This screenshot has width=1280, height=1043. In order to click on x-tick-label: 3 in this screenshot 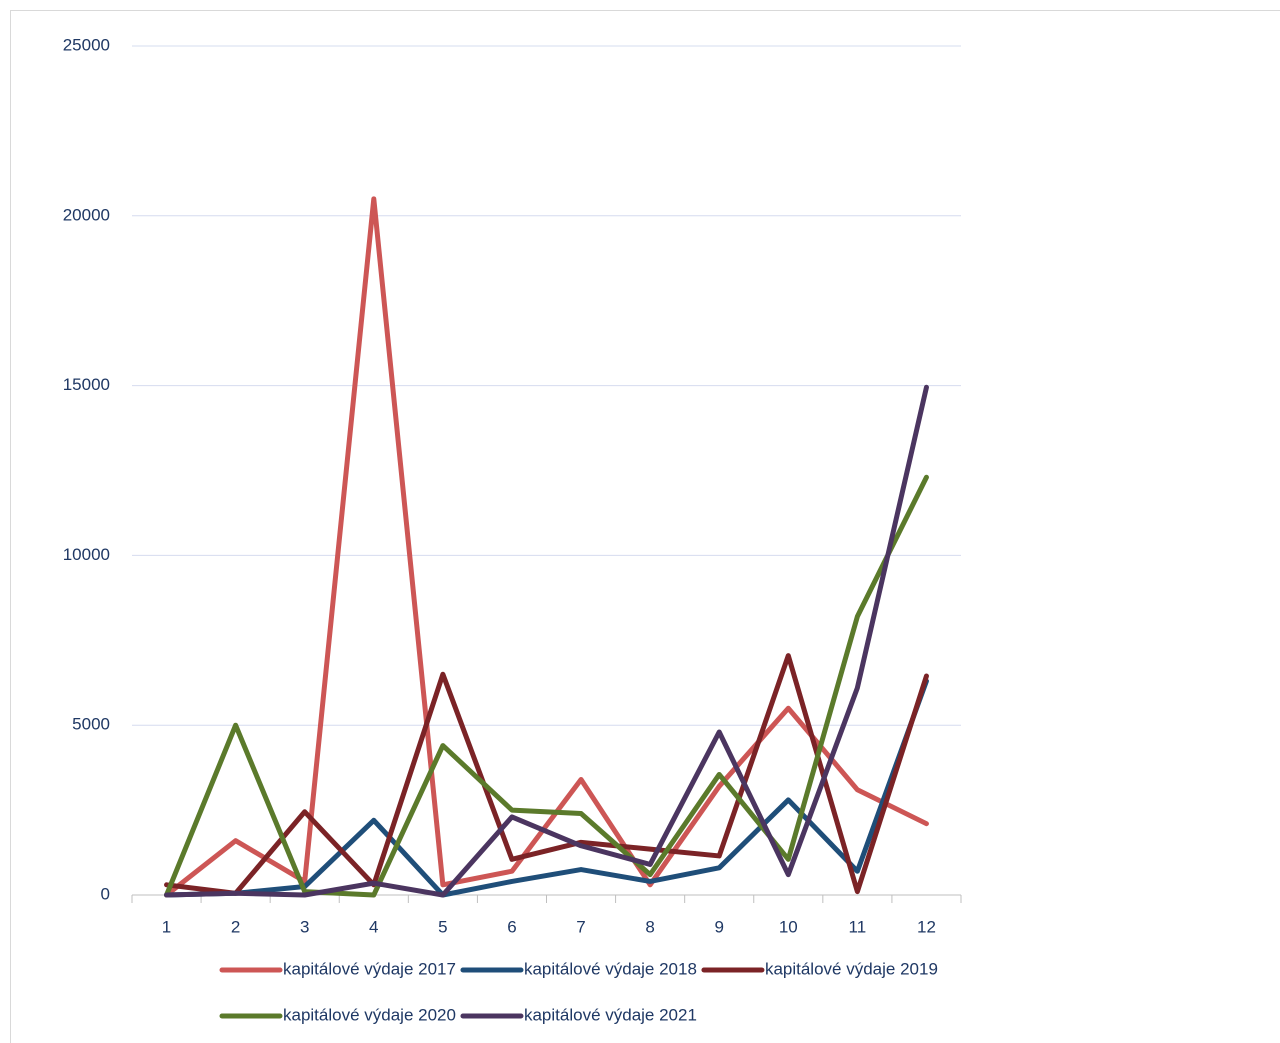, I will do `click(304, 926)`.